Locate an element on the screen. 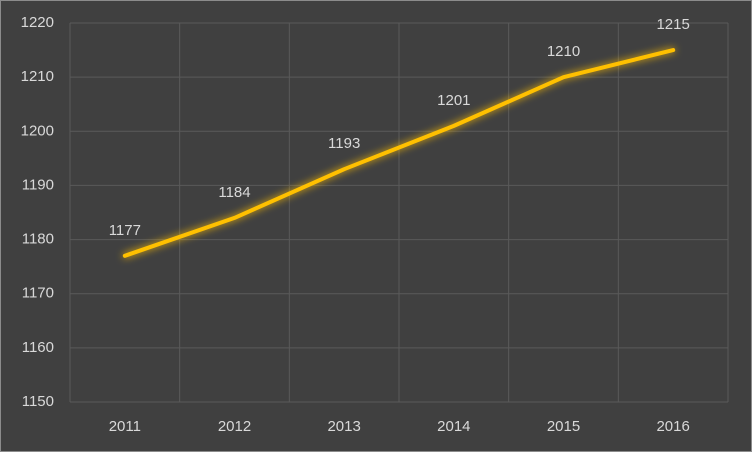 This screenshot has height=452, width=752. y-tick-label: 1220 is located at coordinates (37, 22).